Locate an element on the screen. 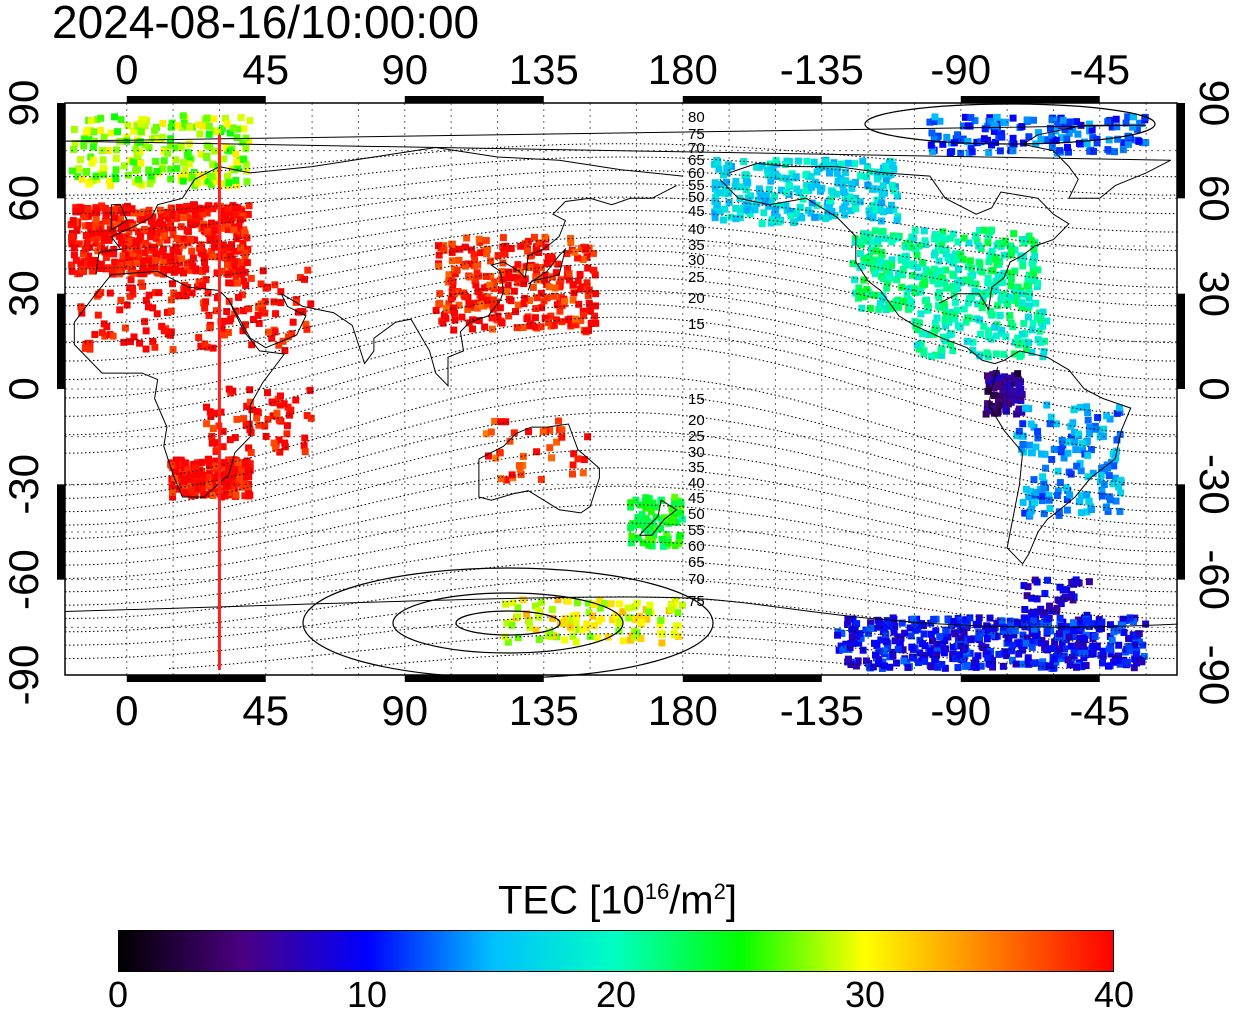 The width and height of the screenshot is (1235, 1021). contour-line is located at coordinates (621, 239).